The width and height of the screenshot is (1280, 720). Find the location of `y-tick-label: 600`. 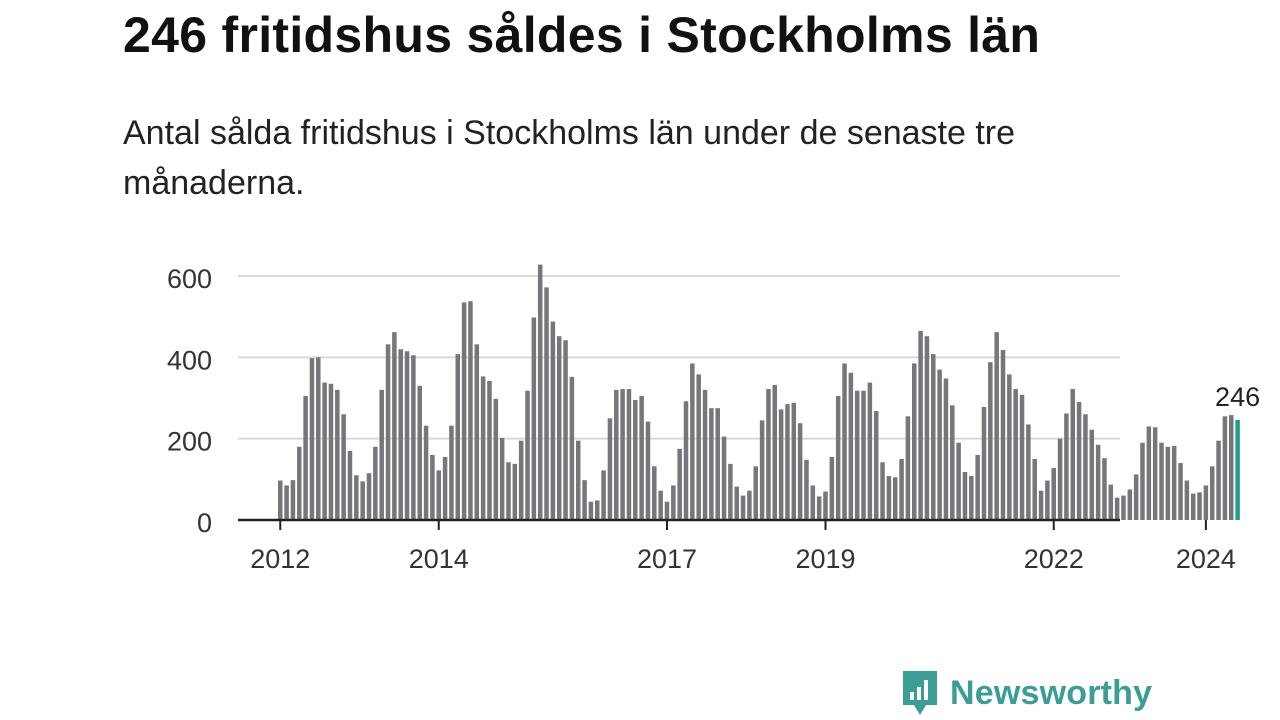

y-tick-label: 600 is located at coordinates (189, 279).